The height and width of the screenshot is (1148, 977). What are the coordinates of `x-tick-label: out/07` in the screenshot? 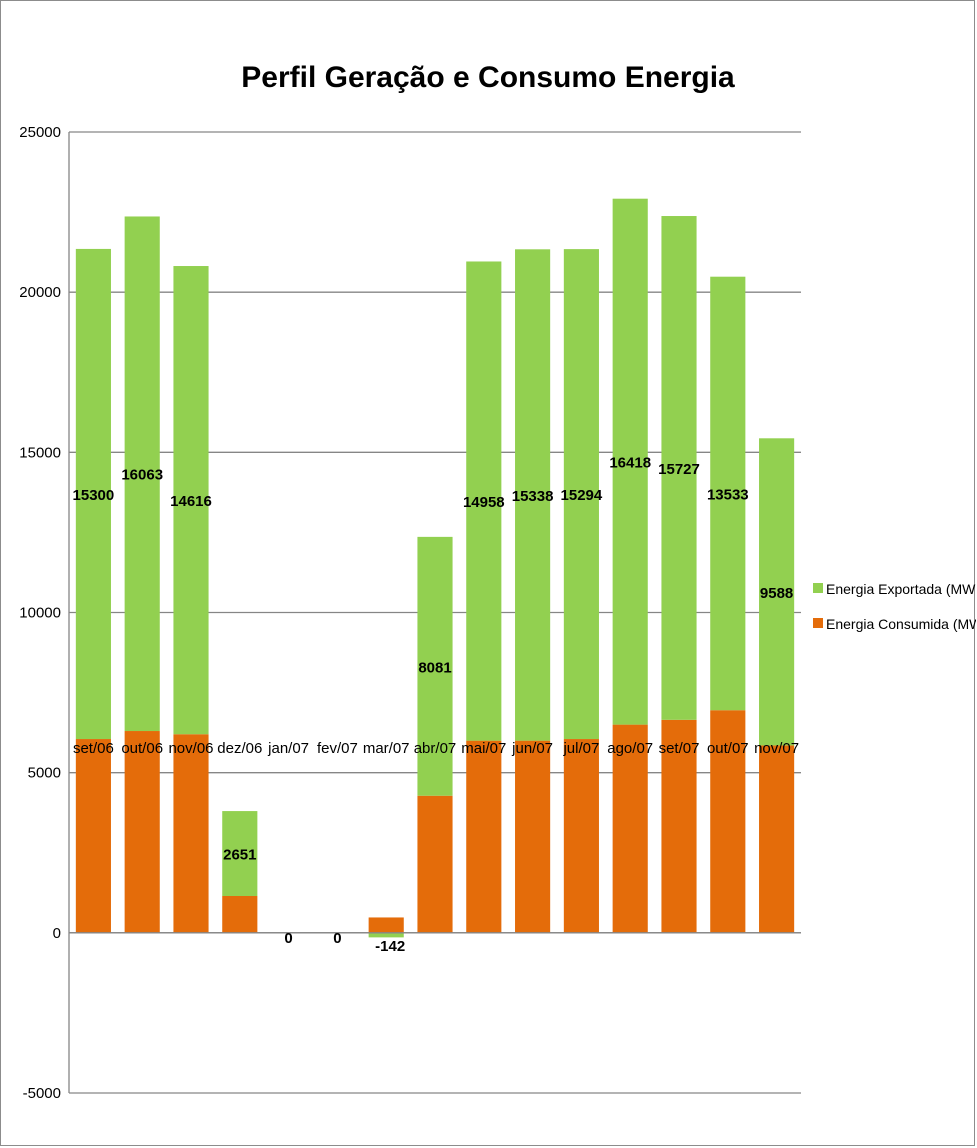 It's located at (728, 748).